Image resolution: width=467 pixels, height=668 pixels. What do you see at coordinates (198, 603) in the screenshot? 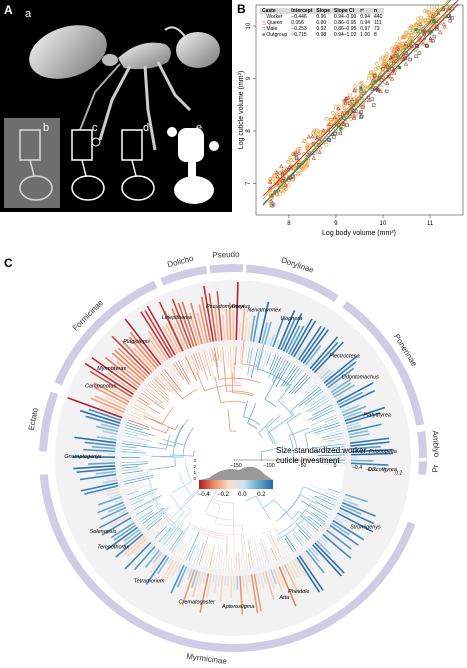
I see `genus-label: Crematogaster` at bounding box center [198, 603].